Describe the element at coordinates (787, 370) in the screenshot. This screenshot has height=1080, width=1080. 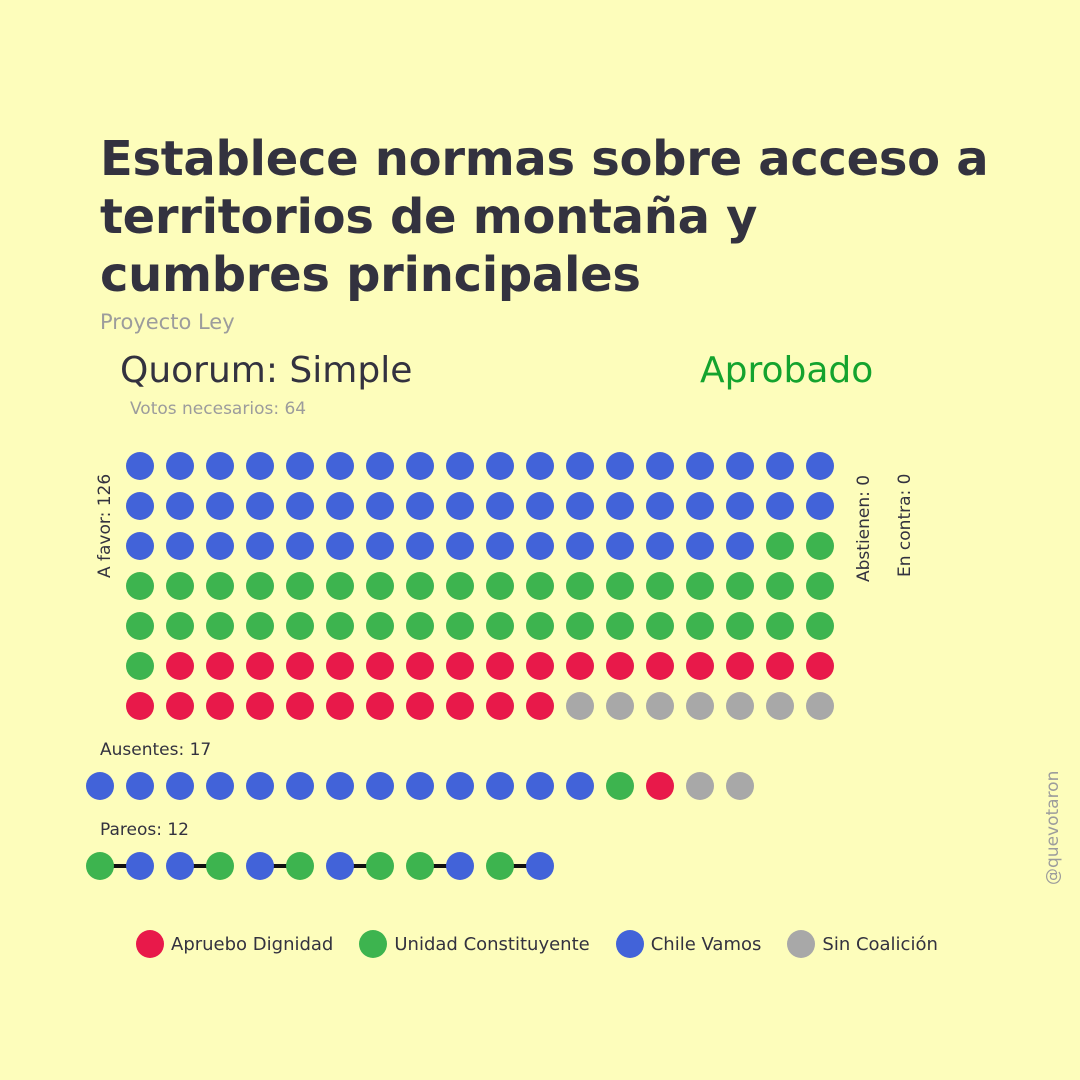
I see `result-label: Aprobado` at that location.